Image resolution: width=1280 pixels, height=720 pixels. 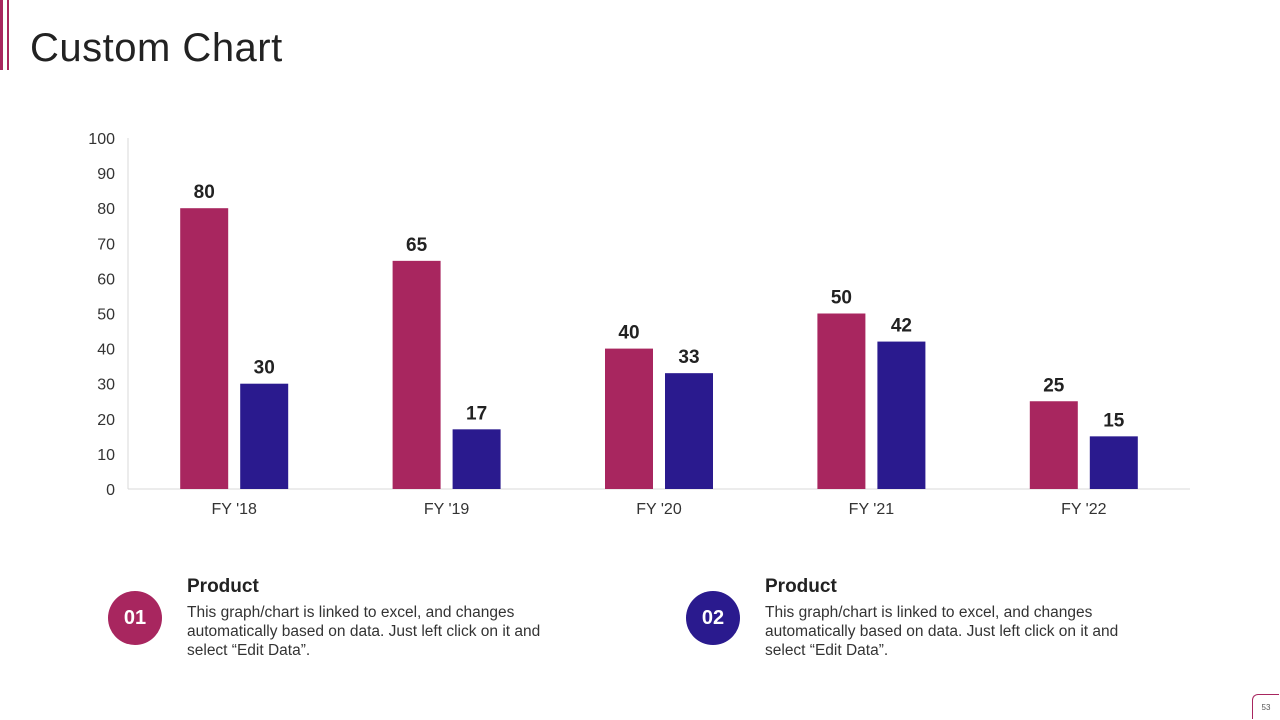 What do you see at coordinates (628, 333) in the screenshot?
I see `data-label: 40` at bounding box center [628, 333].